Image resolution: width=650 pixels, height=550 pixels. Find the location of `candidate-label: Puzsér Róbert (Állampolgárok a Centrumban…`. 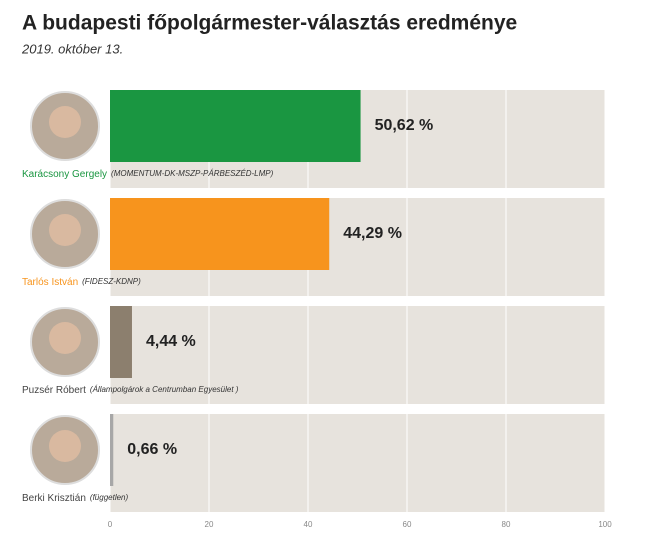

candidate-label: Puzsér Róbert (Állampolgárok a Centrumban… is located at coordinates (130, 390).